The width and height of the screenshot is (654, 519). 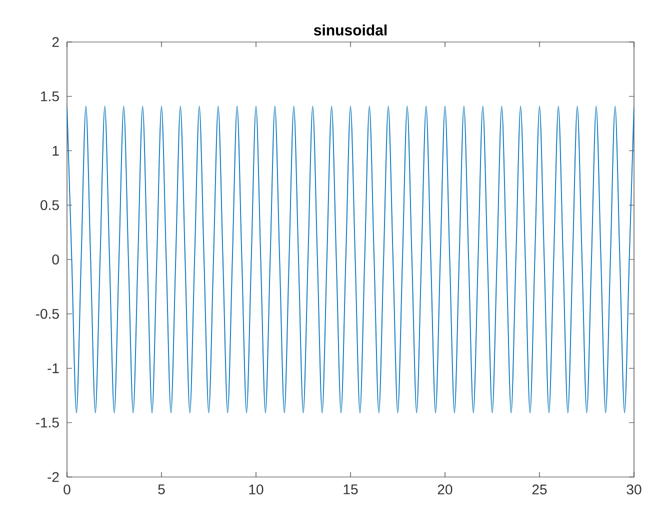 I want to click on x-tick-label: 5, so click(x=161, y=489).